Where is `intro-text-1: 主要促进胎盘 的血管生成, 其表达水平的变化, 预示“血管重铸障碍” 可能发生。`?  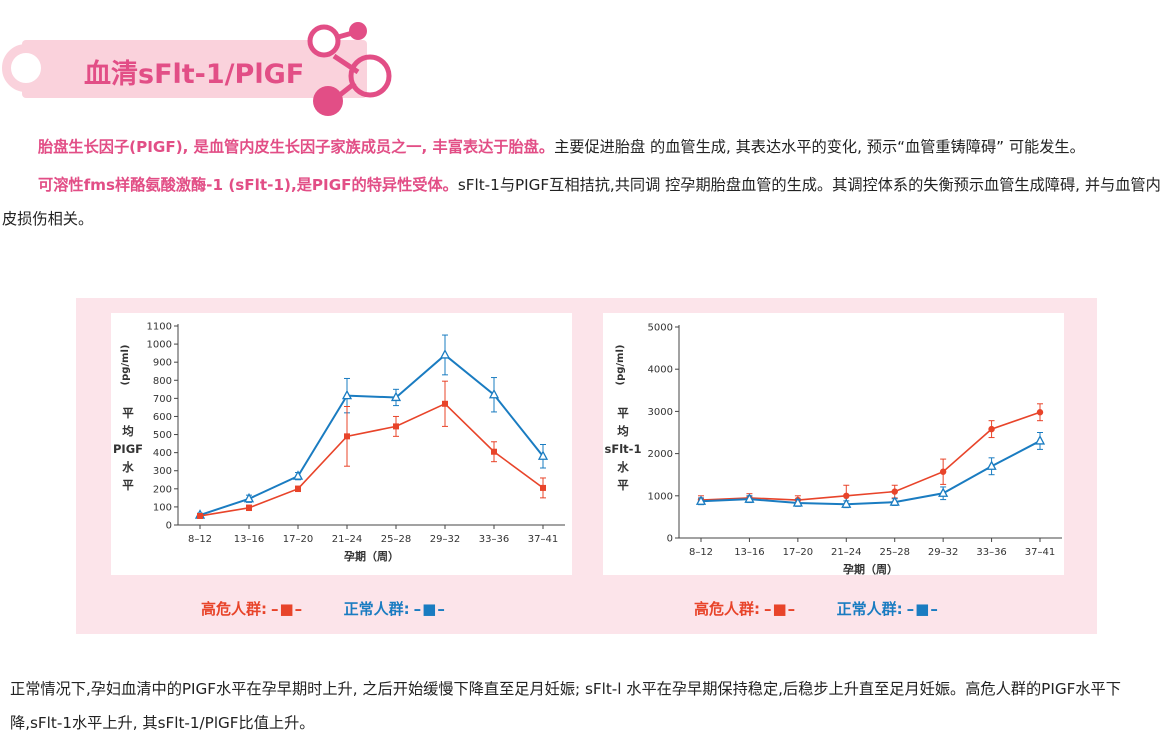 intro-text-1: 主要促进胎盘 的血管生成, 其表达水平的变化, 预示“血管重铸障碍” 可能发生。 is located at coordinates (819, 147).